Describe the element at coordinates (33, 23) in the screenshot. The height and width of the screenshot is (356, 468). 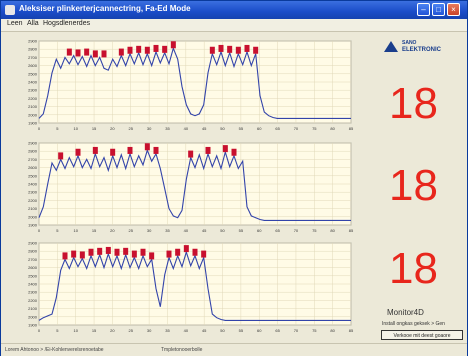
I see `menu-item-edit: Alla` at that location.